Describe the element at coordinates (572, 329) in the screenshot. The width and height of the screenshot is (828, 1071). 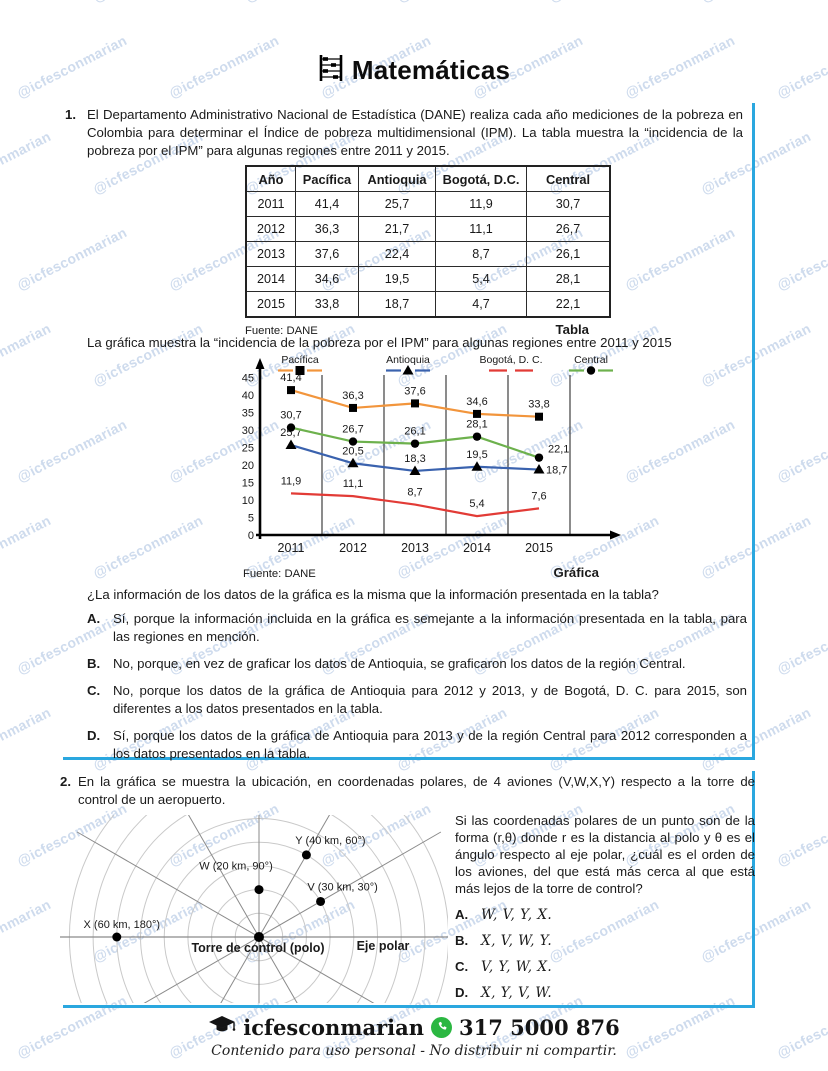
I see `table-caption: Tabla` at that location.